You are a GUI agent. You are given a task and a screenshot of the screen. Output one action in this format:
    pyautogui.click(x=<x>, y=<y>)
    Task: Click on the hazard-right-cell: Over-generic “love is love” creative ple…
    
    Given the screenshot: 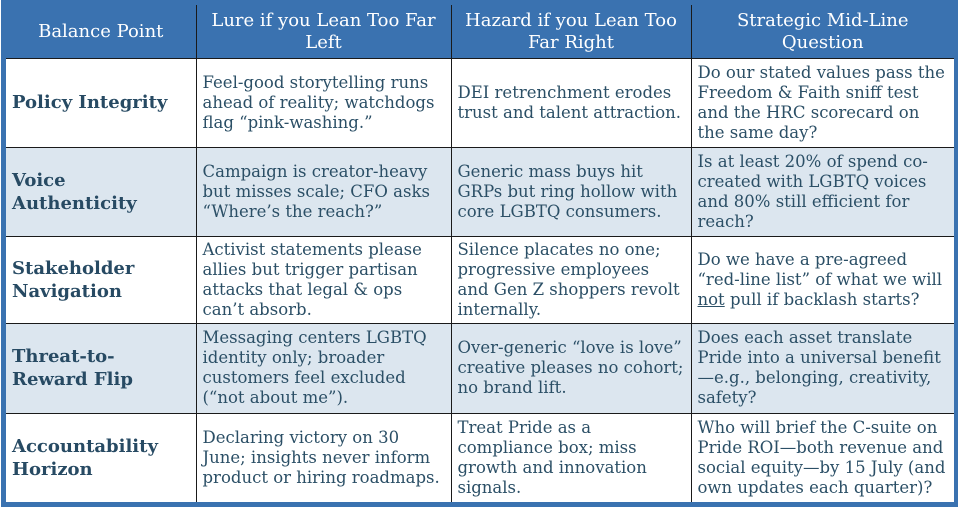 What is the action you would take?
    pyautogui.click(x=571, y=368)
    